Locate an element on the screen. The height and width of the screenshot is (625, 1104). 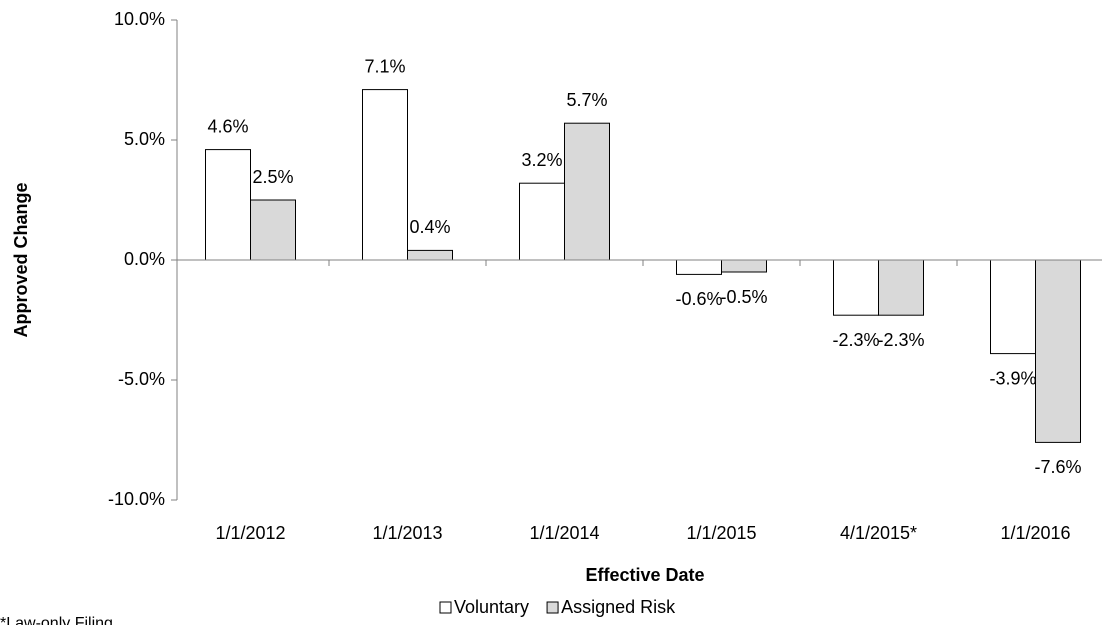
x-tick-label: 1/1/2012 is located at coordinates (250, 533).